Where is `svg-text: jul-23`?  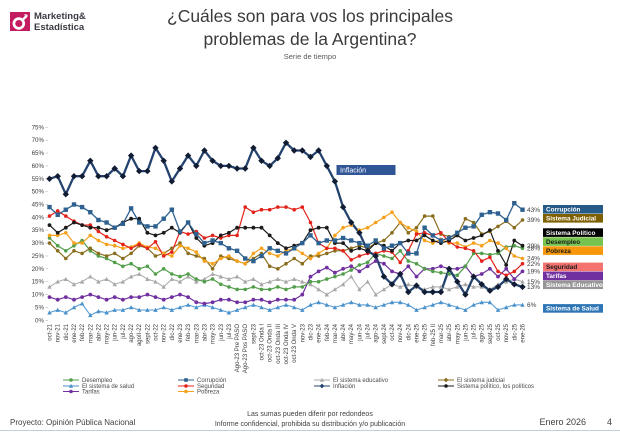
svg-text: jul-23 is located at coordinates (230, 331).